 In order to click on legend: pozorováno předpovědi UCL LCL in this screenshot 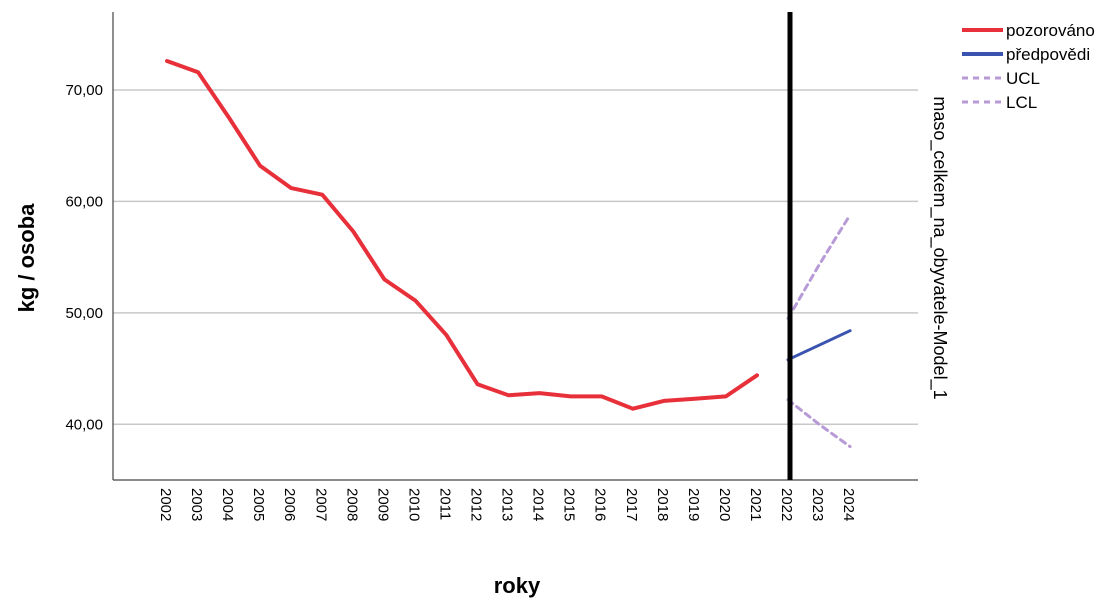, I will do `click(1028, 66)`.